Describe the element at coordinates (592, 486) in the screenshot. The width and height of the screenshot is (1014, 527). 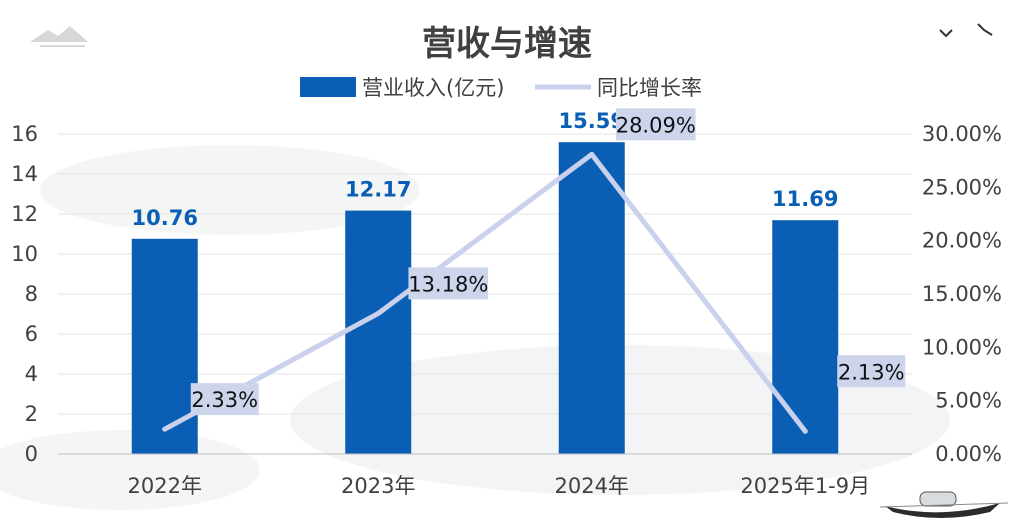
I see `x-category-label: 2024年` at that location.